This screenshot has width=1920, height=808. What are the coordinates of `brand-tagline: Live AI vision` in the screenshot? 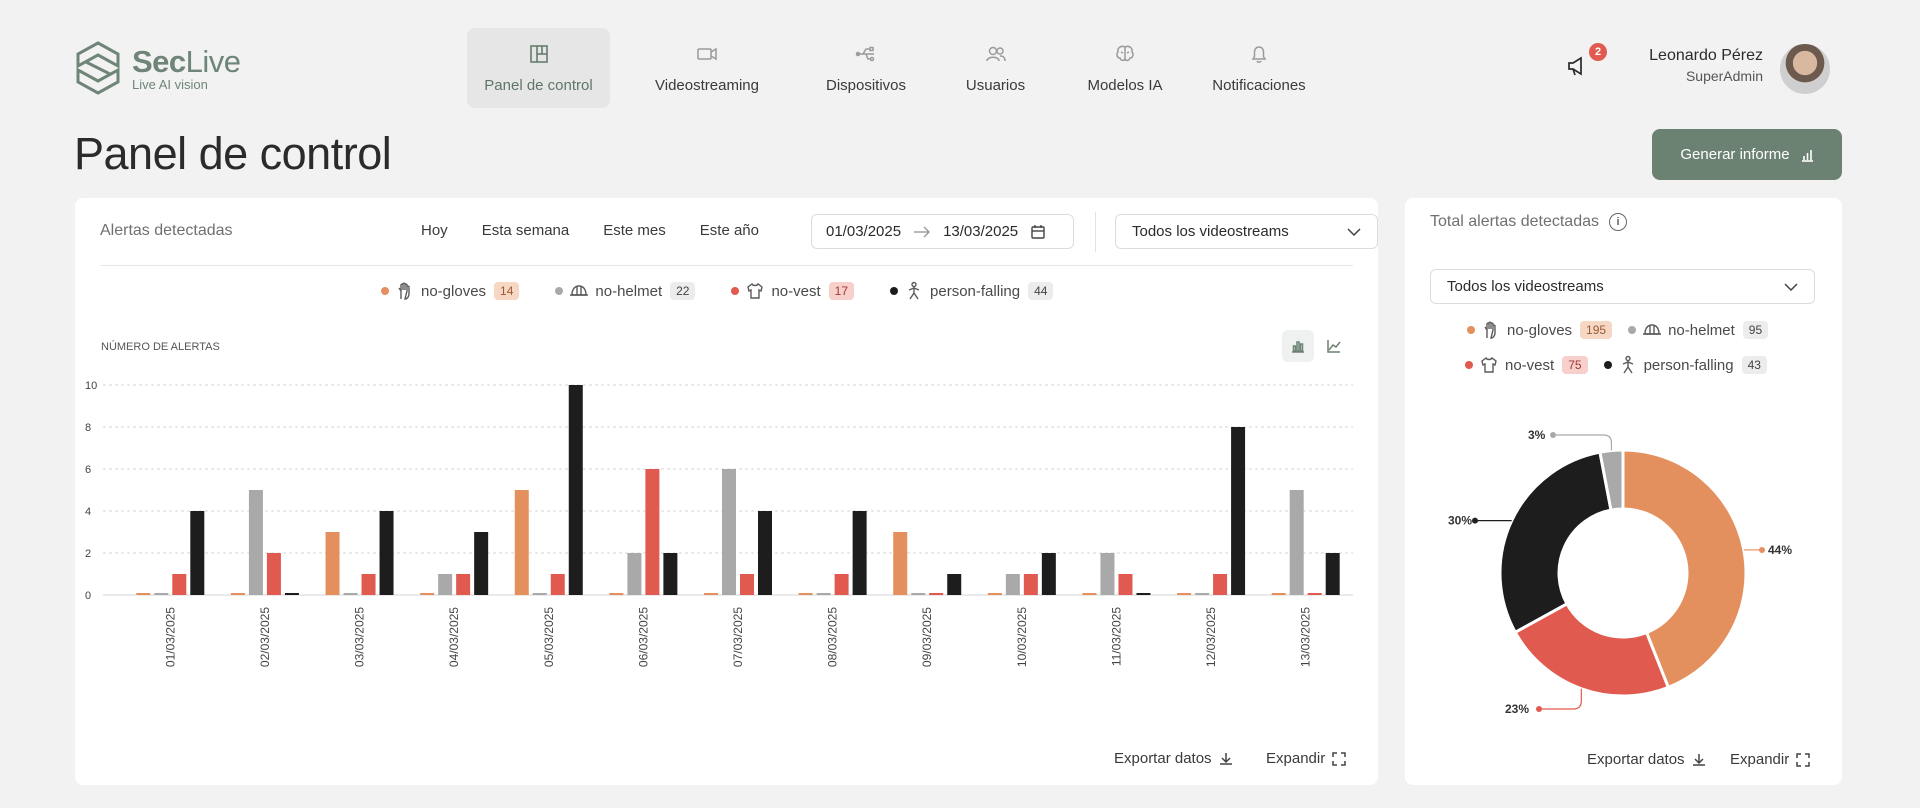 It's located at (170, 84).